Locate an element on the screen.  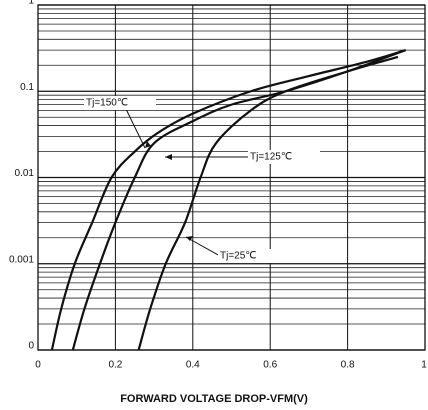
x-tick-label: 0.2 is located at coordinates (115, 365).